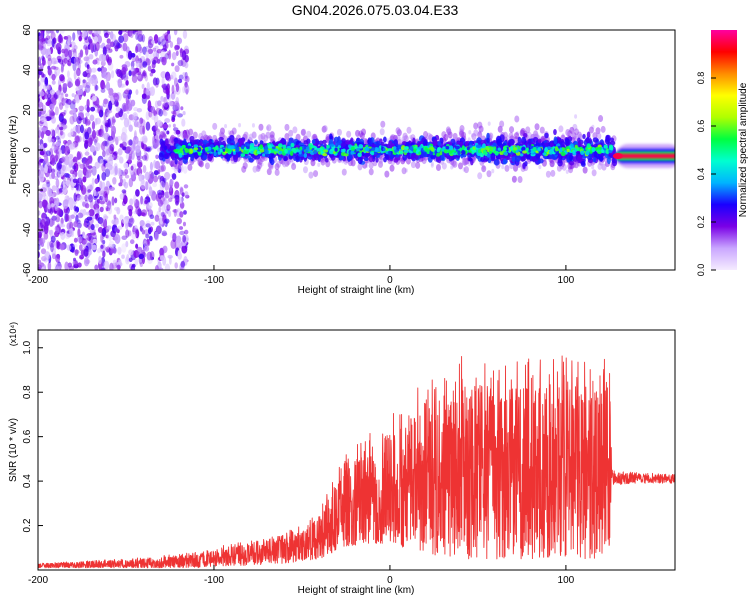 This screenshot has height=605, width=750. Describe the element at coordinates (566, 280) in the screenshot. I see `x-tick-label: 100` at that location.